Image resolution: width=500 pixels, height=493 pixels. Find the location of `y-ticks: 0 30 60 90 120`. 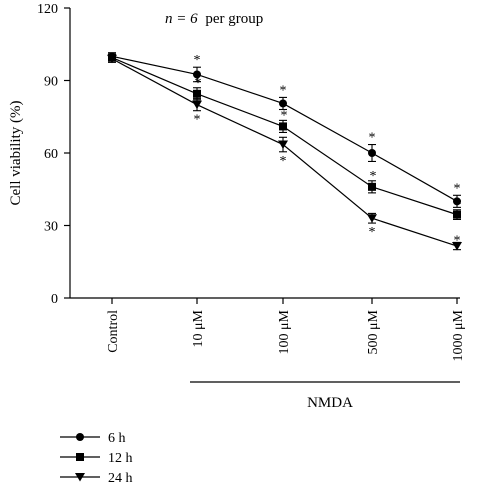

y-ticks: 0 30 60 90 120 is located at coordinates (53, 154).